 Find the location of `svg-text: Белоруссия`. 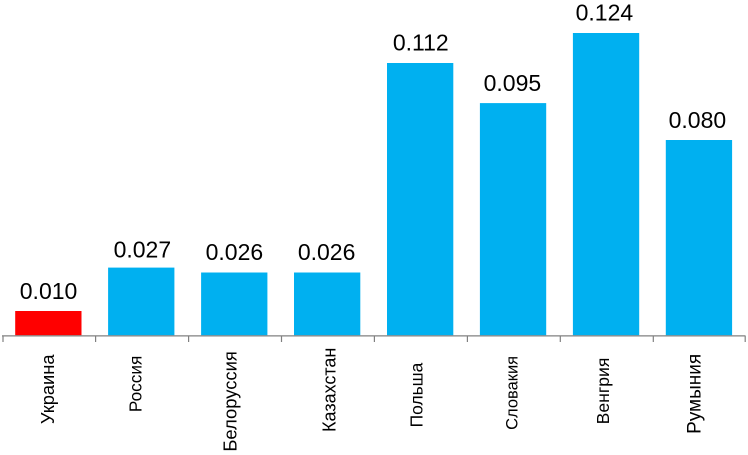

svg-text: Белоруссия is located at coordinates (230, 401).